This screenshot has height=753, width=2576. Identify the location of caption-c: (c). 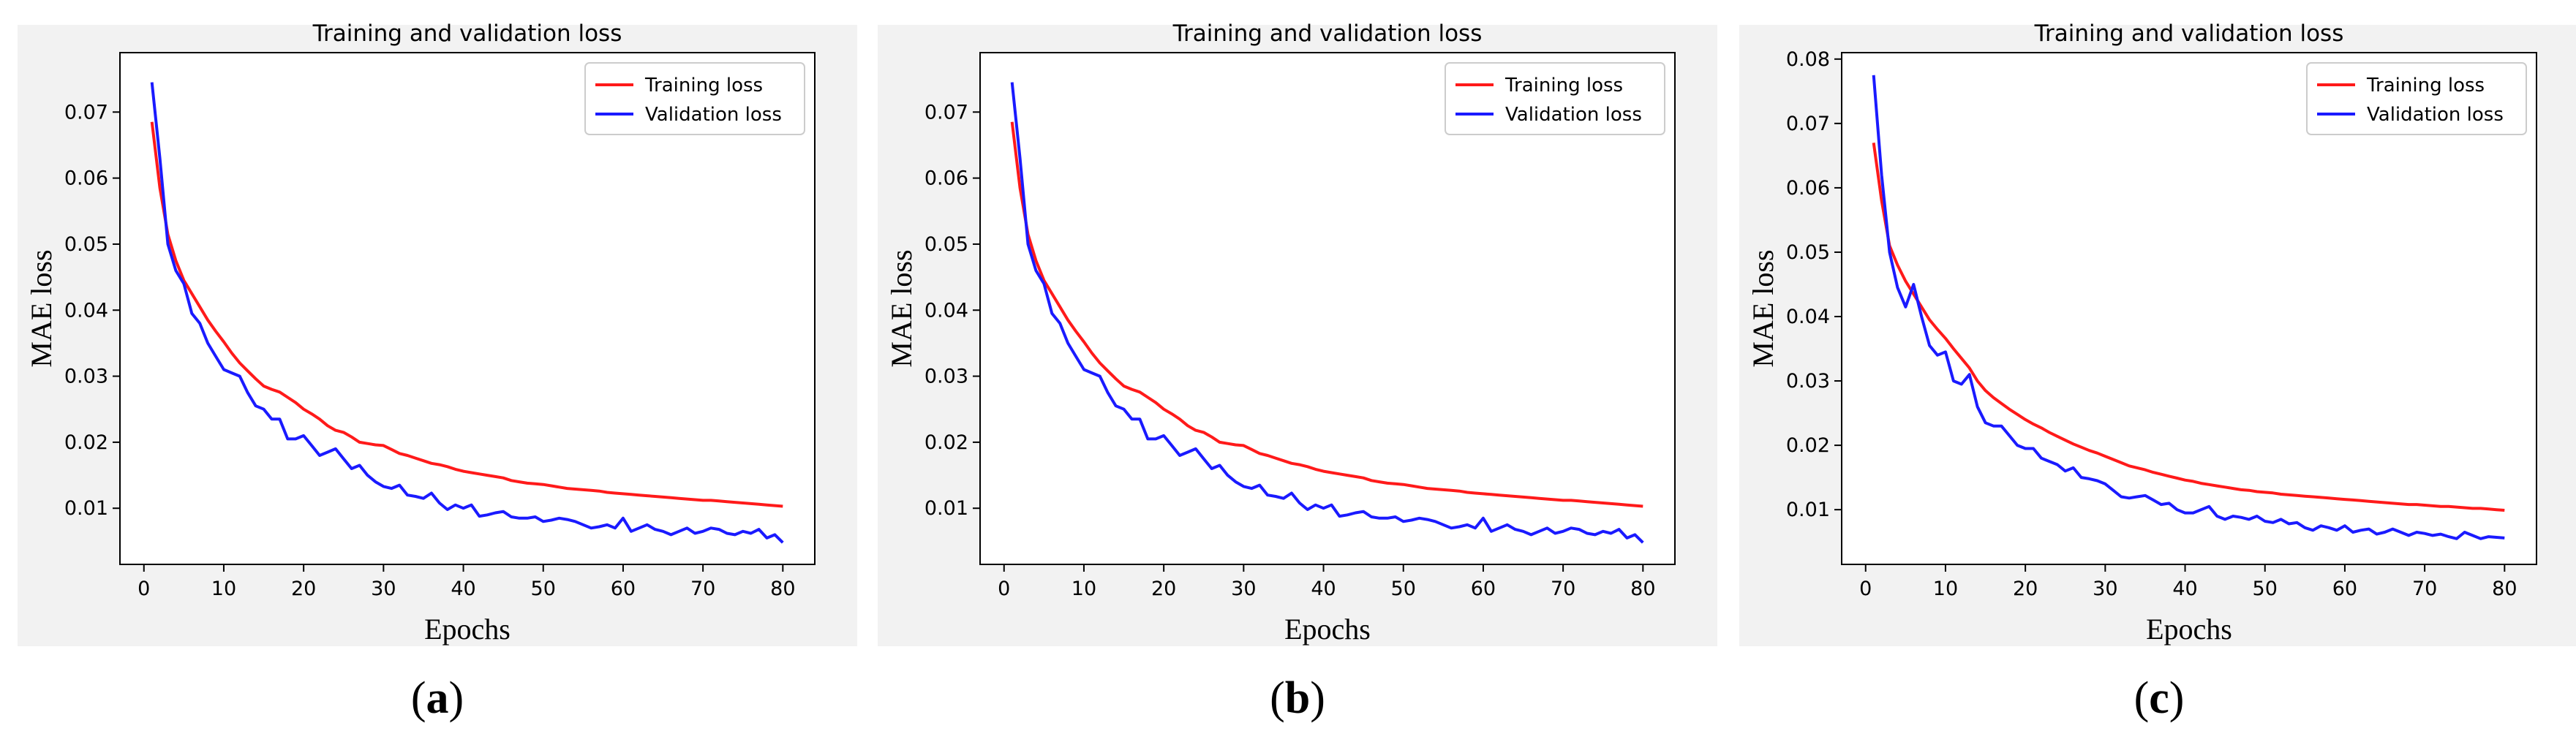
(2159, 698).